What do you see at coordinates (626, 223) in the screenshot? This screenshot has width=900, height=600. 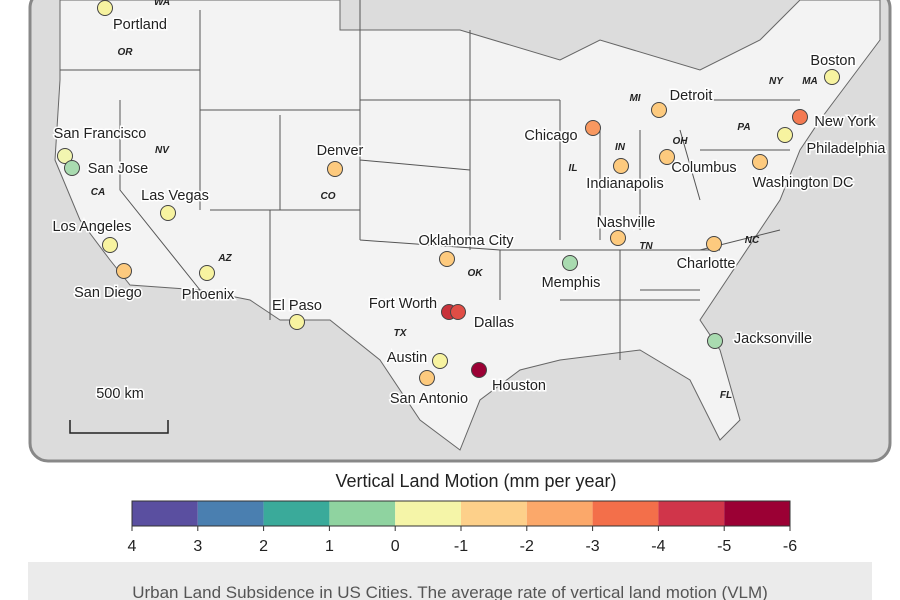 I see `city-label: Nashville` at bounding box center [626, 223].